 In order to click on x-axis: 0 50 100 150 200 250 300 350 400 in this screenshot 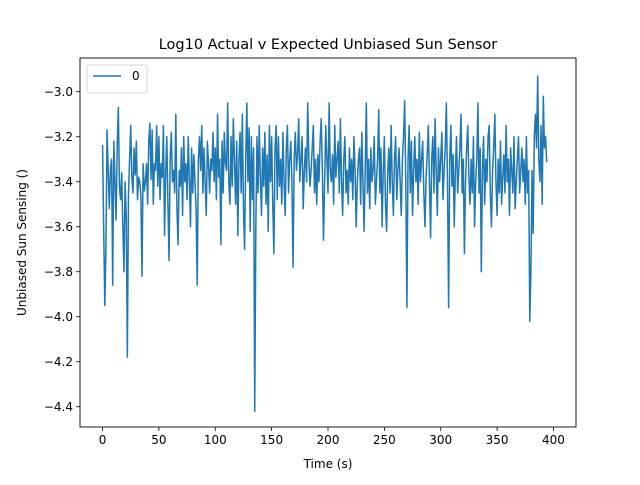, I will do `click(332, 437)`.